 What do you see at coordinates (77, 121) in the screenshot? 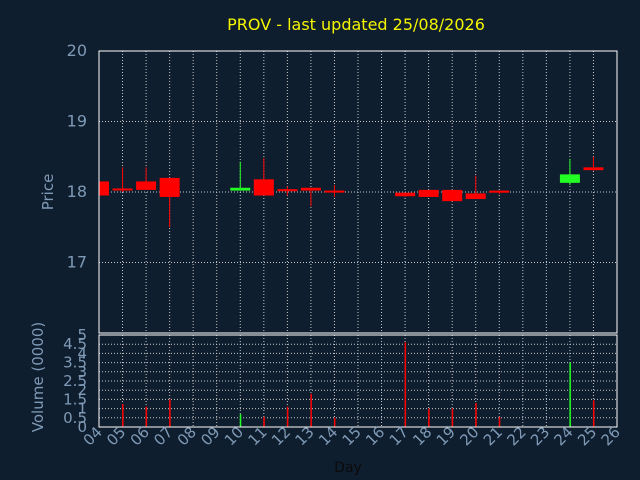
I see `price-tick-label: 19` at bounding box center [77, 121].